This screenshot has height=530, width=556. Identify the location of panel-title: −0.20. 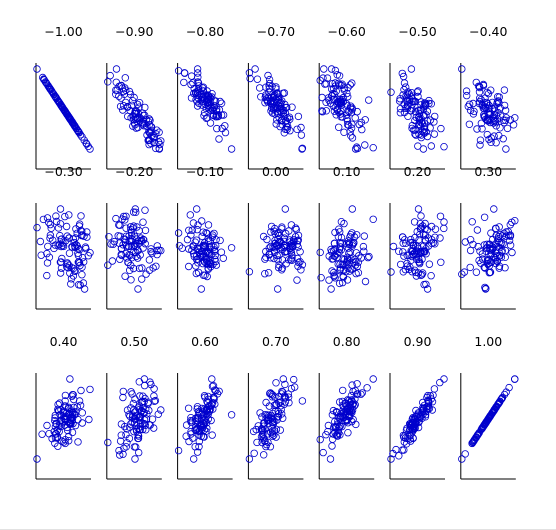
(134, 171).